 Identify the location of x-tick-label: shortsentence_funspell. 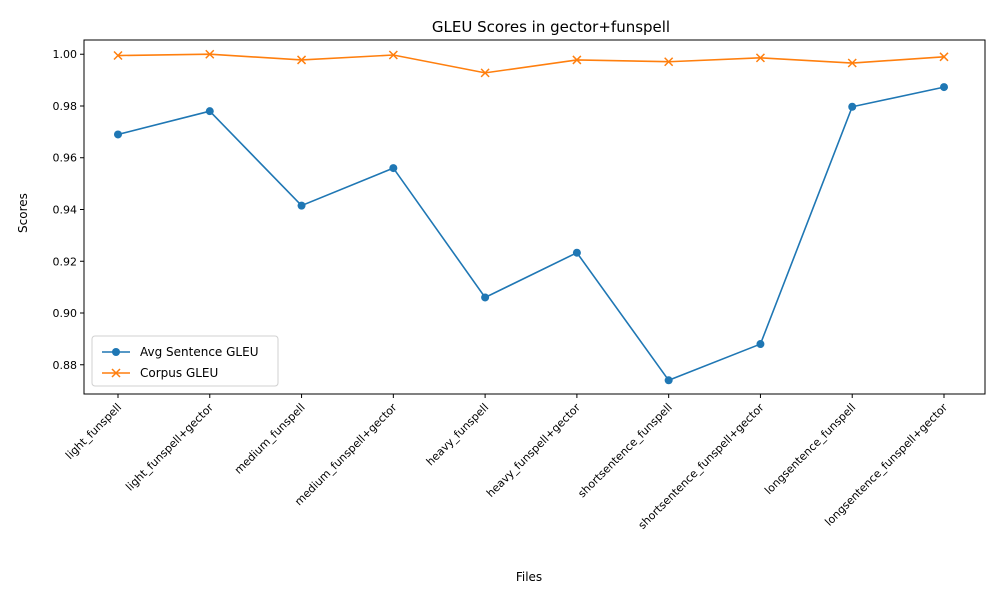
(624, 450).